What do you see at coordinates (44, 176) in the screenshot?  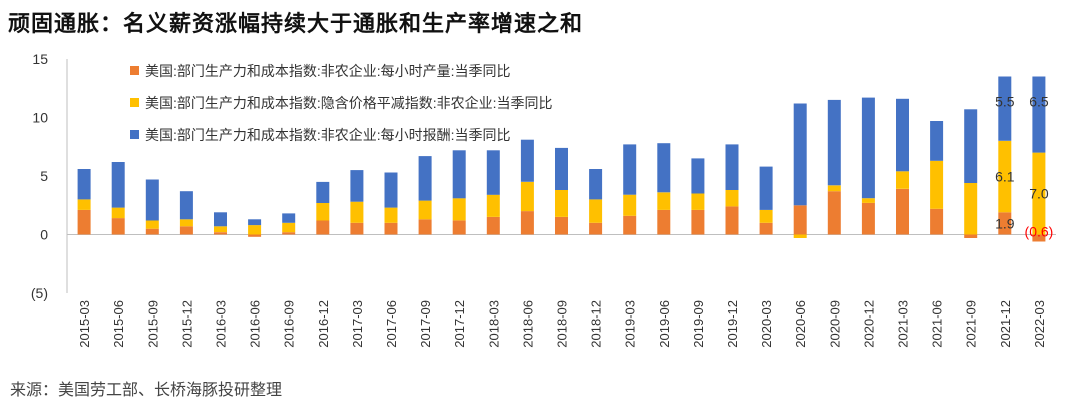 I see `y-tick-label: 5` at bounding box center [44, 176].